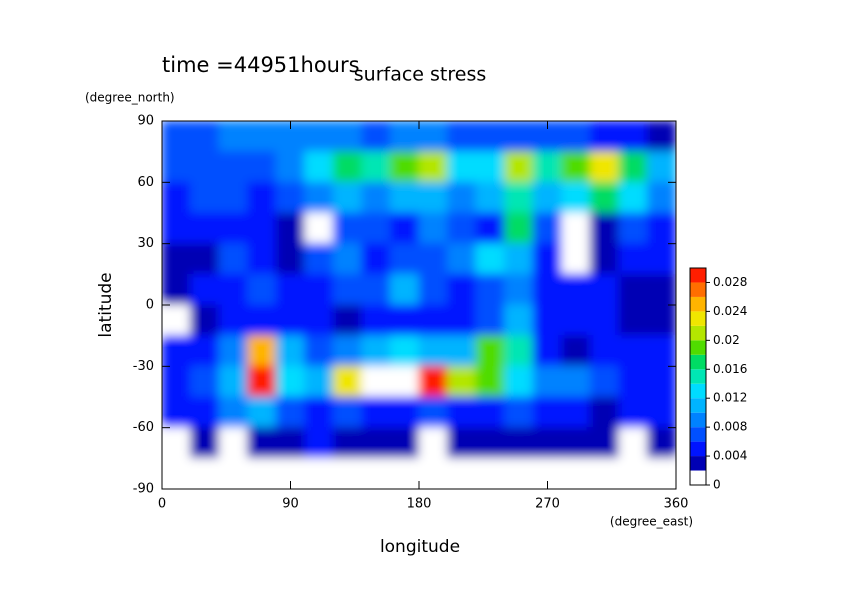 This screenshot has width=842, height=595. I want to click on colorbar-tick-label: 0.028, so click(730, 282).